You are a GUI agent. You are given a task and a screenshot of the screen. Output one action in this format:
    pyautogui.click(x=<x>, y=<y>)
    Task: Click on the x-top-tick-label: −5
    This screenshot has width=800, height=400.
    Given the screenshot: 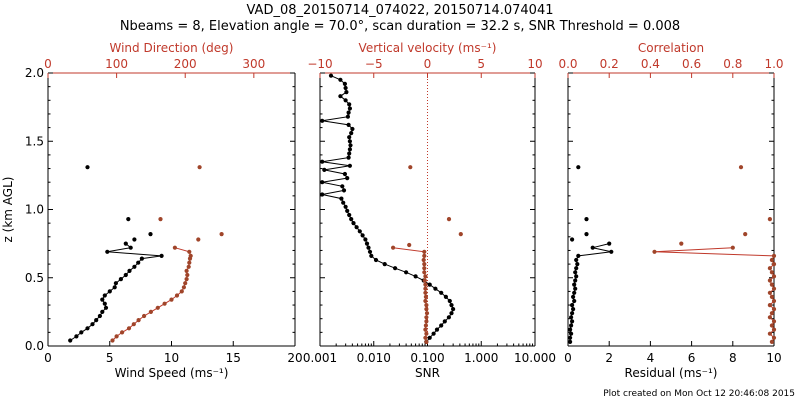 What is the action you would take?
    pyautogui.click(x=374, y=64)
    